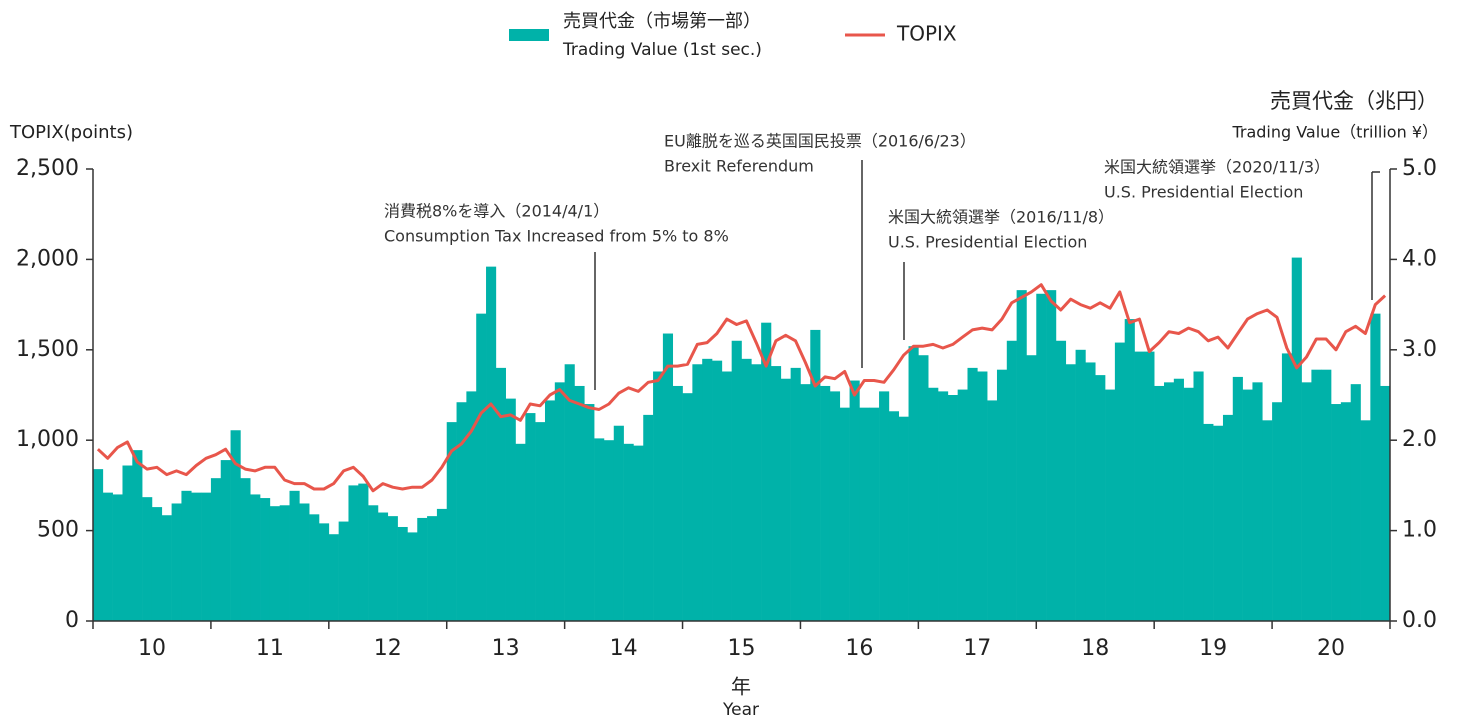  Describe the element at coordinates (739, 166) in the screenshot. I see `annotation-en: Brexit Referendum` at that location.